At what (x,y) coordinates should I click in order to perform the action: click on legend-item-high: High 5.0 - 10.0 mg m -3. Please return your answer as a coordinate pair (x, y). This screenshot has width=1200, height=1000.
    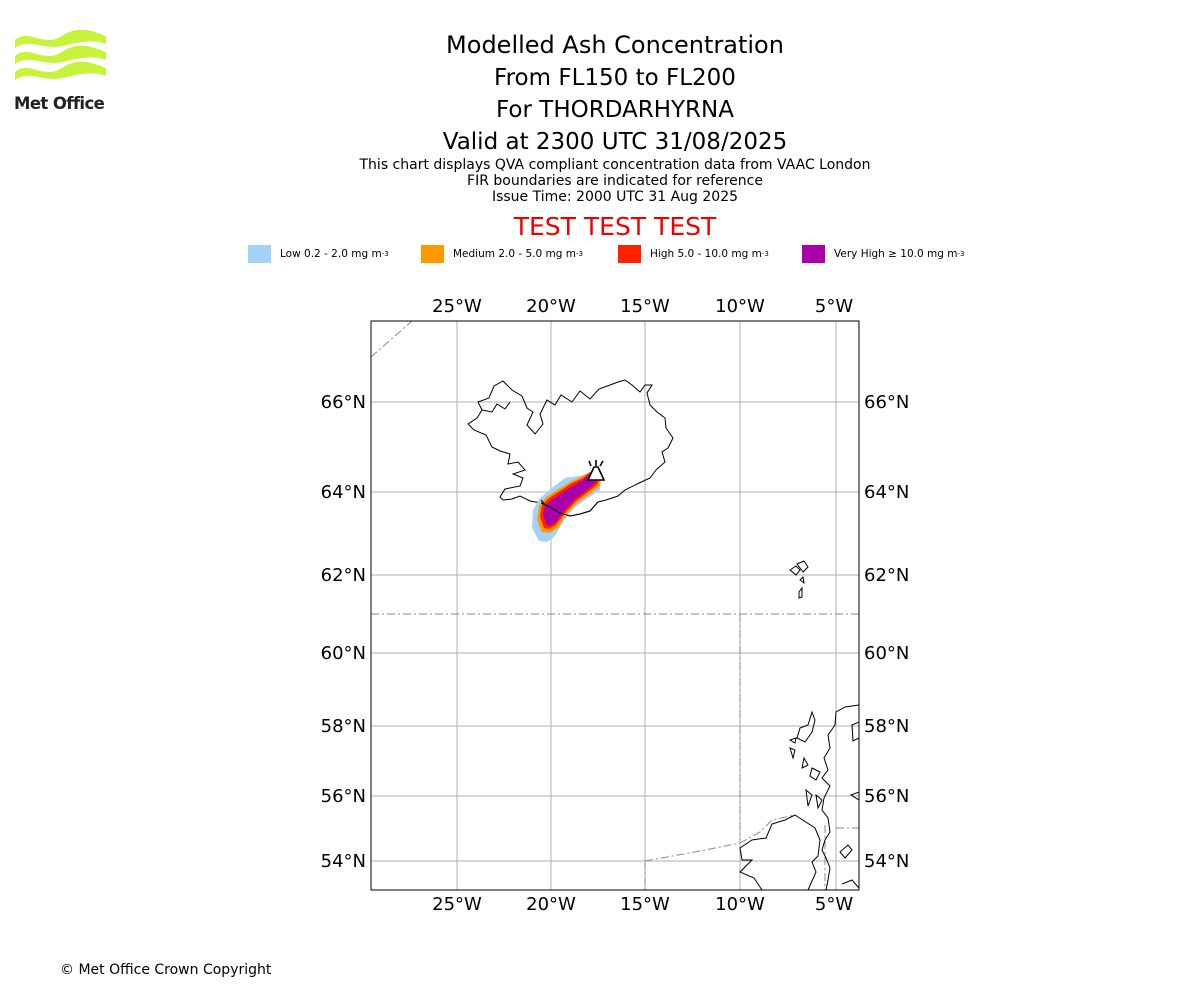
    Looking at the image, I should click on (693, 254).